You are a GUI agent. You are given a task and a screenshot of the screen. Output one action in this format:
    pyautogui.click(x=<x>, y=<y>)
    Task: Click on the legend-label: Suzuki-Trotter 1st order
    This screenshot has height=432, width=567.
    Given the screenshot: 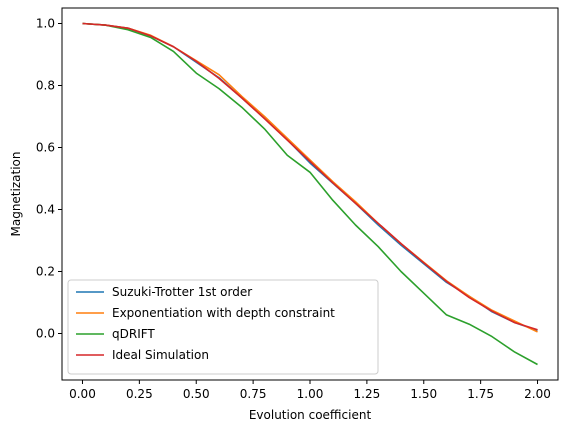 What is the action you would take?
    pyautogui.click(x=182, y=292)
    